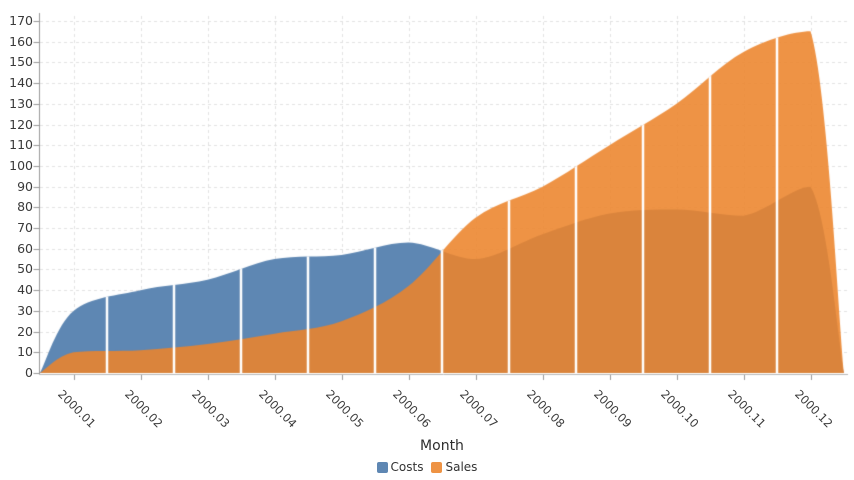 Image resolution: width=854 pixels, height=480 pixels. I want to click on y-axis-label: 170, so click(21, 20).